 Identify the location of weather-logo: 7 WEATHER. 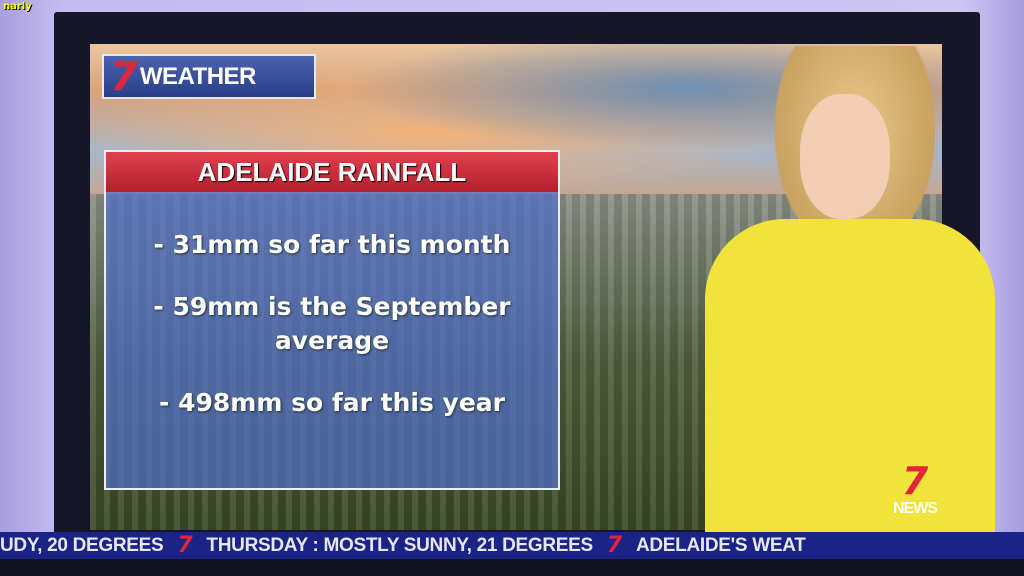
(209, 76).